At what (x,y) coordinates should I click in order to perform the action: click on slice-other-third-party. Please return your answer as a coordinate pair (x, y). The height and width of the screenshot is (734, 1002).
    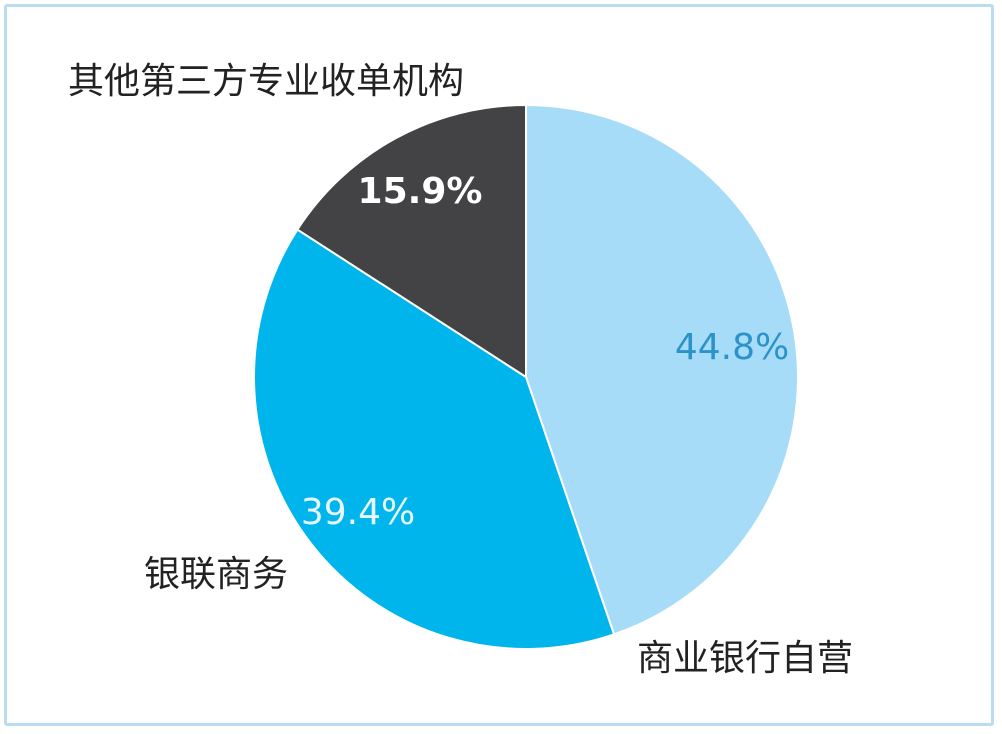
    Looking at the image, I should click on (411, 241).